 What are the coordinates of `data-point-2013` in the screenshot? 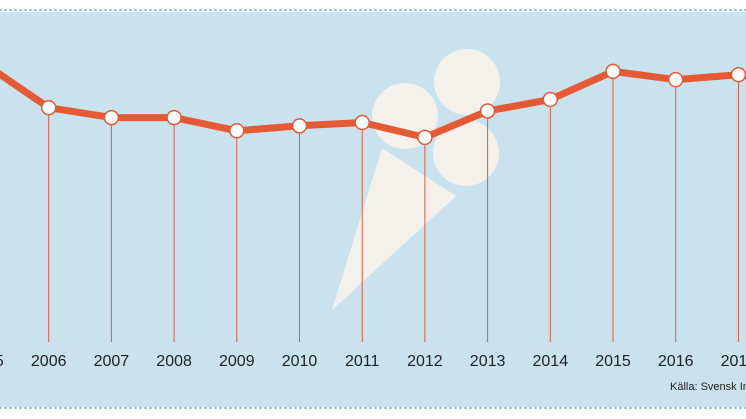 It's located at (487, 111).